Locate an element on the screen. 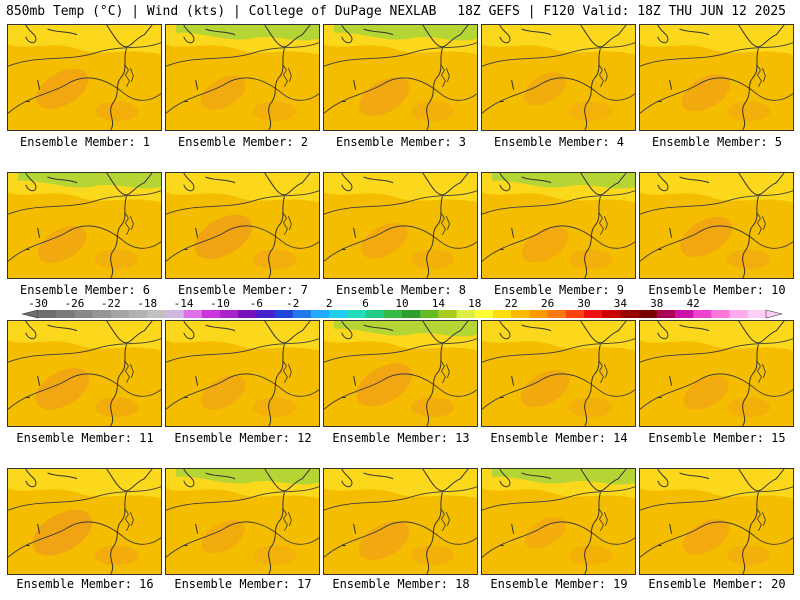  colorbar-tick-label: 22 is located at coordinates (511, 303).